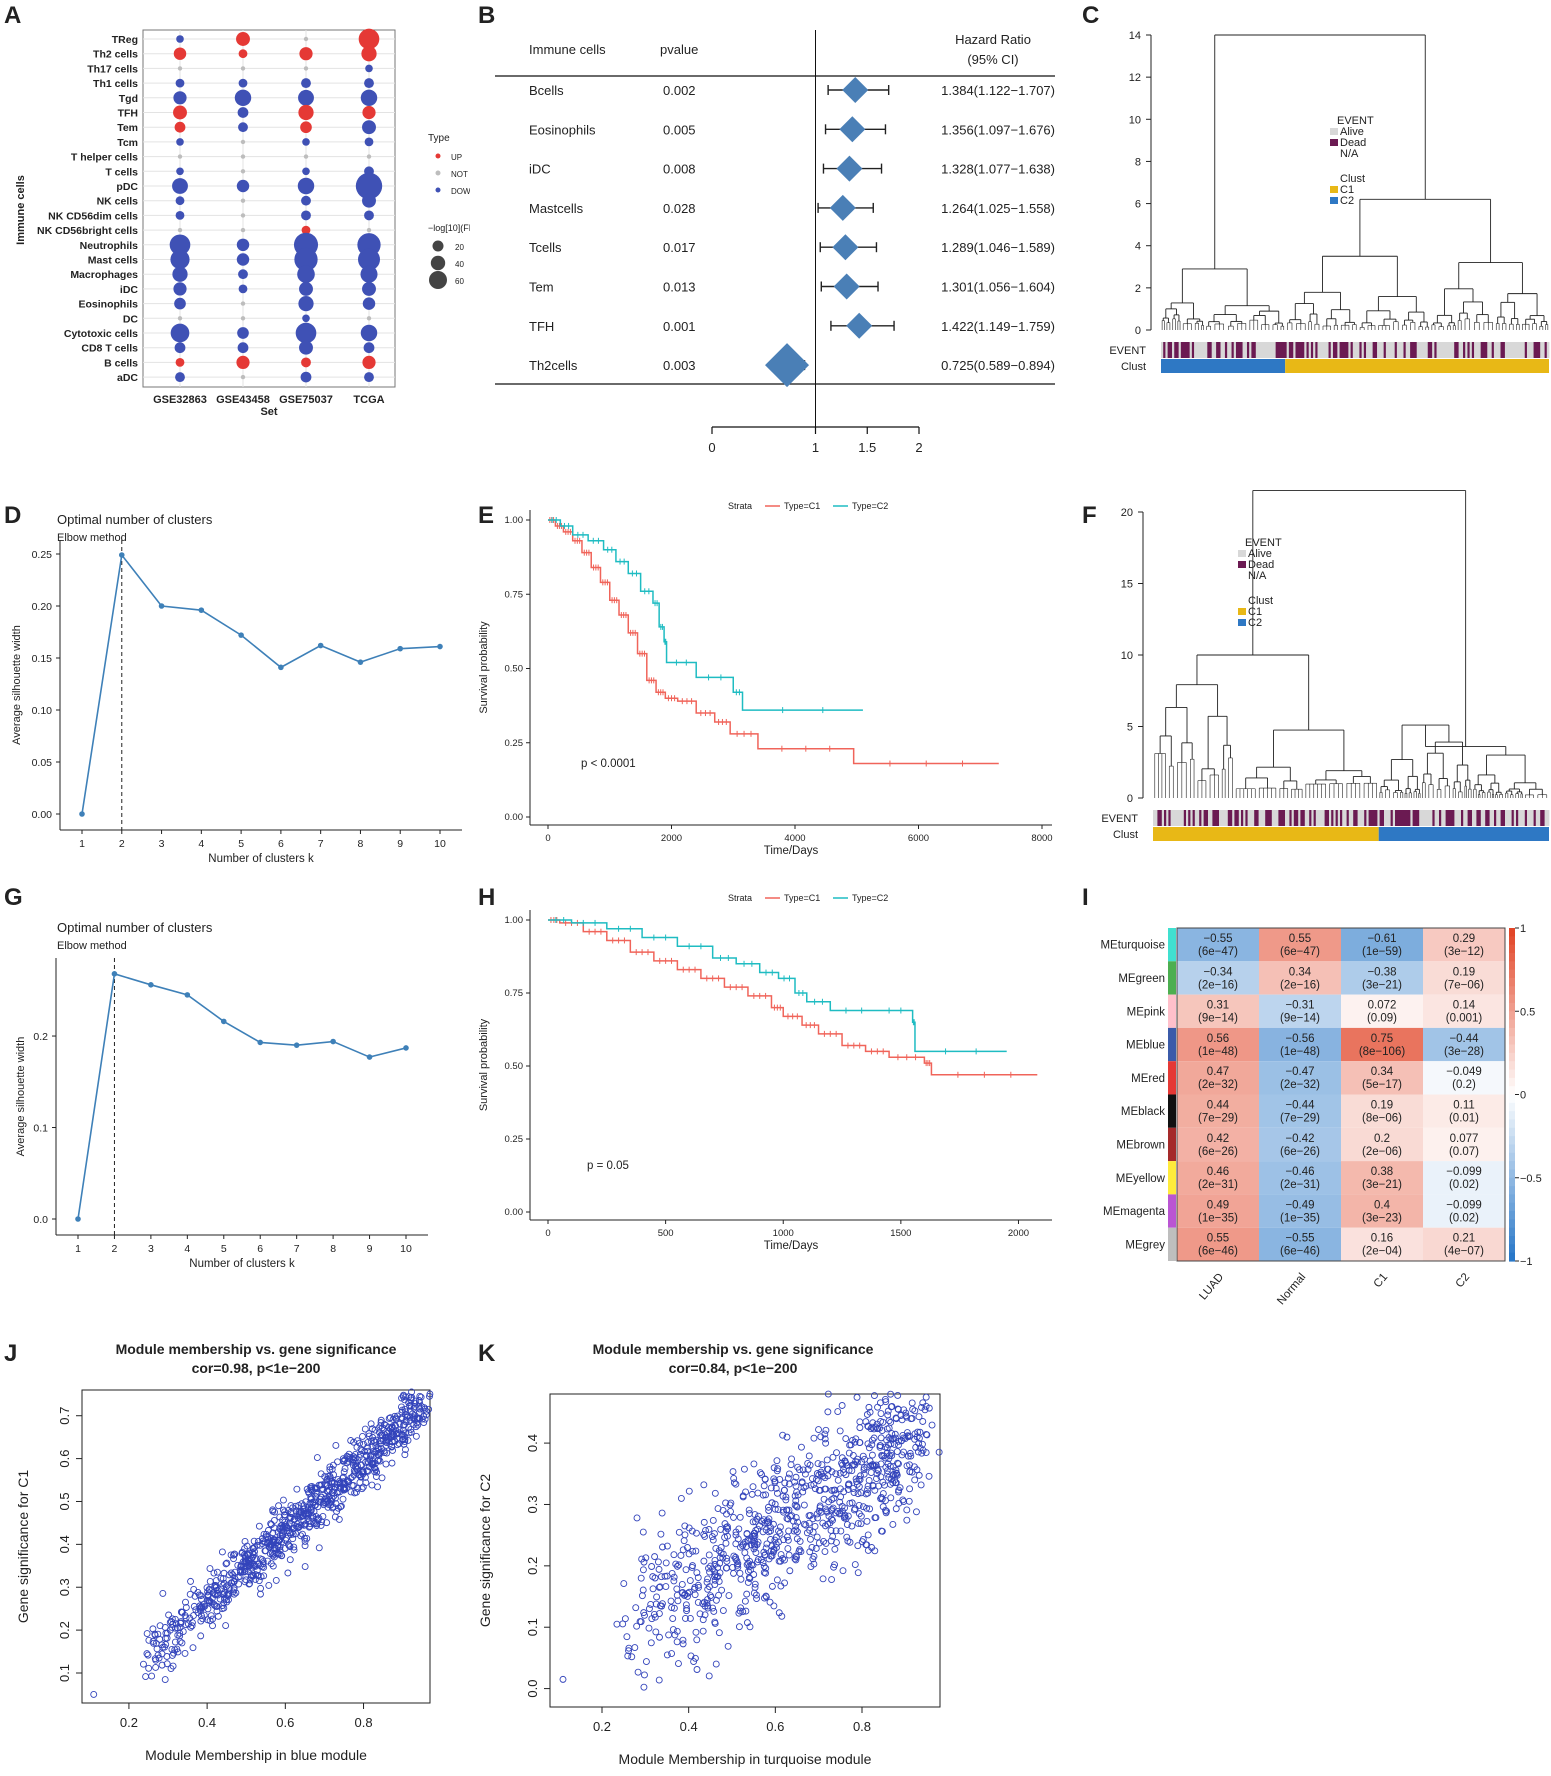  Describe the element at coordinates (115, 84) in the screenshot. I see `y-tick-label: Th1 cells` at that location.